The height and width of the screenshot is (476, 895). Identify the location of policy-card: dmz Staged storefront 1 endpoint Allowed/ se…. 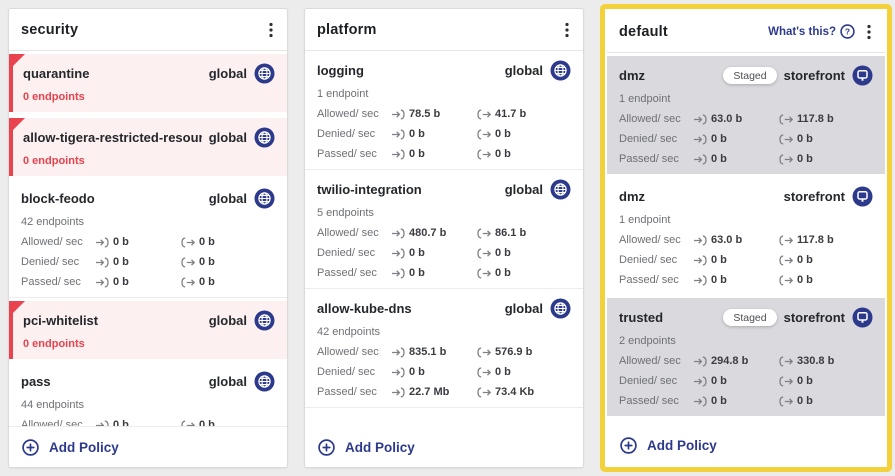
(746, 115).